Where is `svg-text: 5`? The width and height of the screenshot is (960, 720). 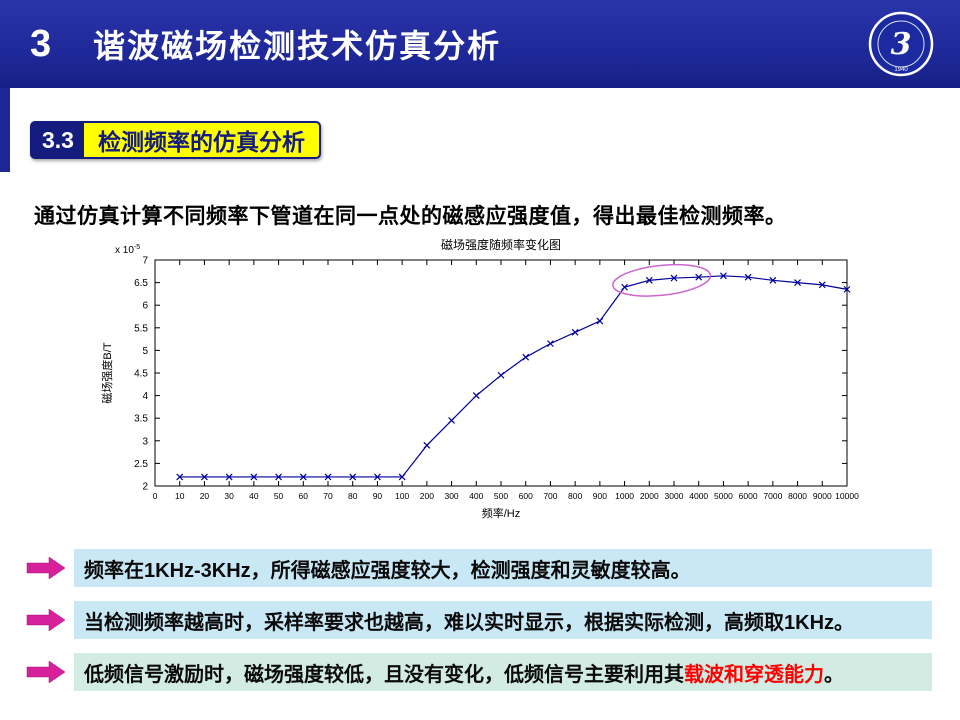 svg-text: 5 is located at coordinates (145, 351).